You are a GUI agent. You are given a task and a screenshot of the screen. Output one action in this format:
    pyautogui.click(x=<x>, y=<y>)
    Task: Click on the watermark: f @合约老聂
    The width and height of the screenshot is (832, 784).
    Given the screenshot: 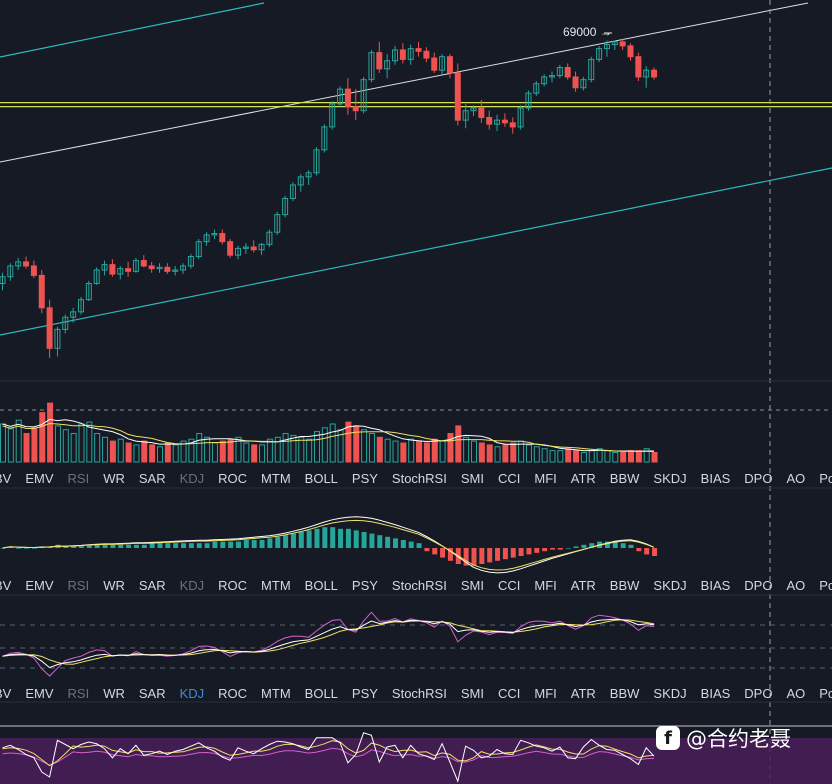 What is the action you would take?
    pyautogui.click(x=723, y=738)
    